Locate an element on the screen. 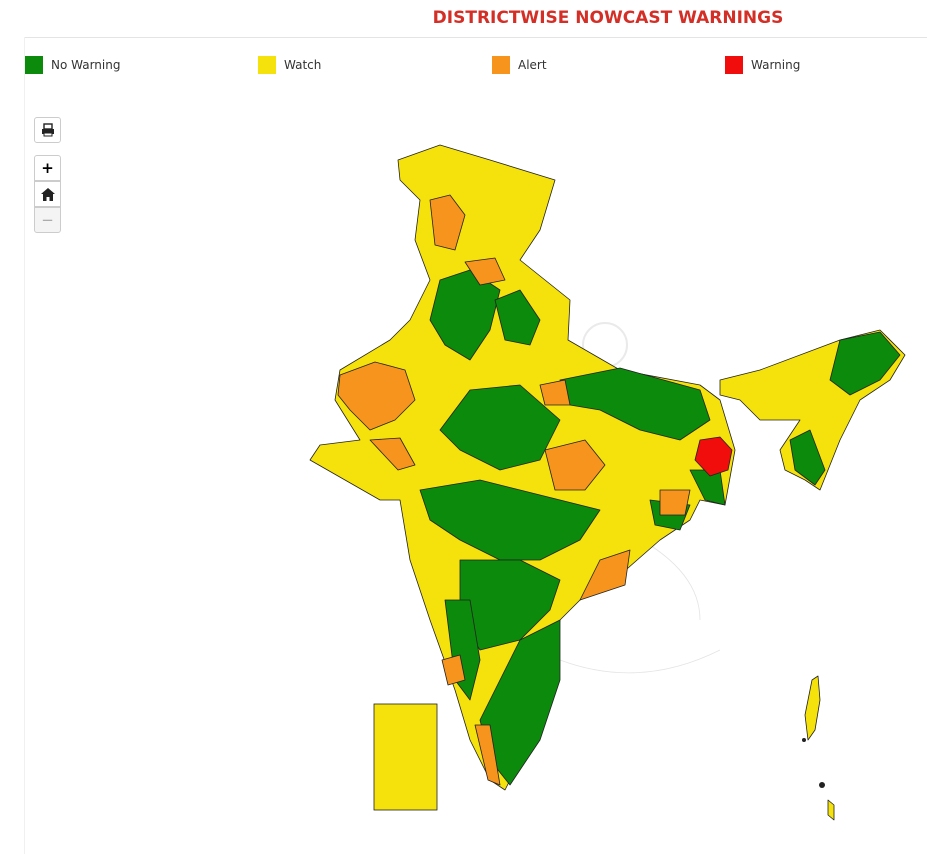 The width and height of the screenshot is (927, 854). legend-item: Watch is located at coordinates (289, 65).